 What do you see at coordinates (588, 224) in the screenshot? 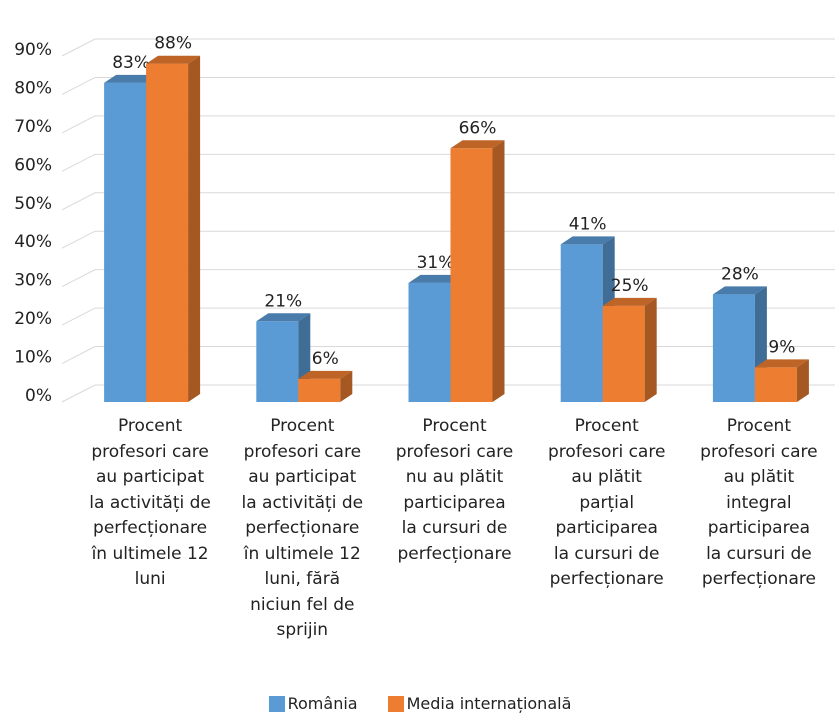
I see `data-label: 41%` at bounding box center [588, 224].